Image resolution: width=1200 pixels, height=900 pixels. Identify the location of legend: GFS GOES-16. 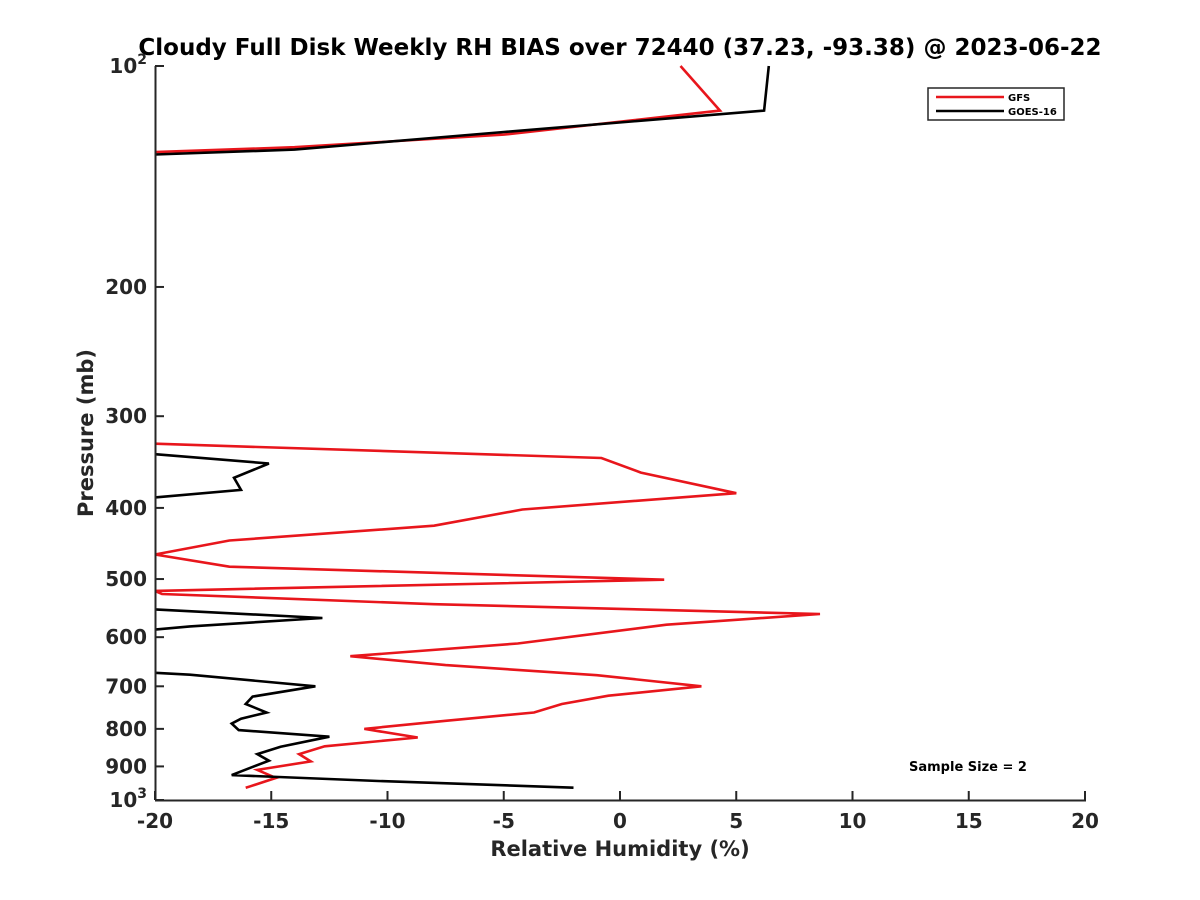
(996, 104).